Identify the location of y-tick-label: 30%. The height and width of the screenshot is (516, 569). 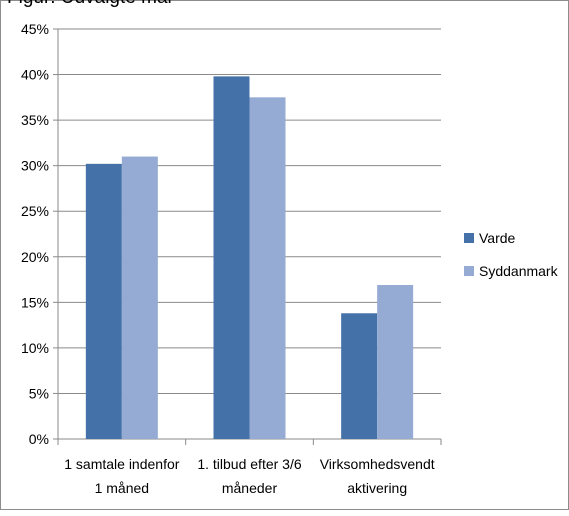
(35, 166).